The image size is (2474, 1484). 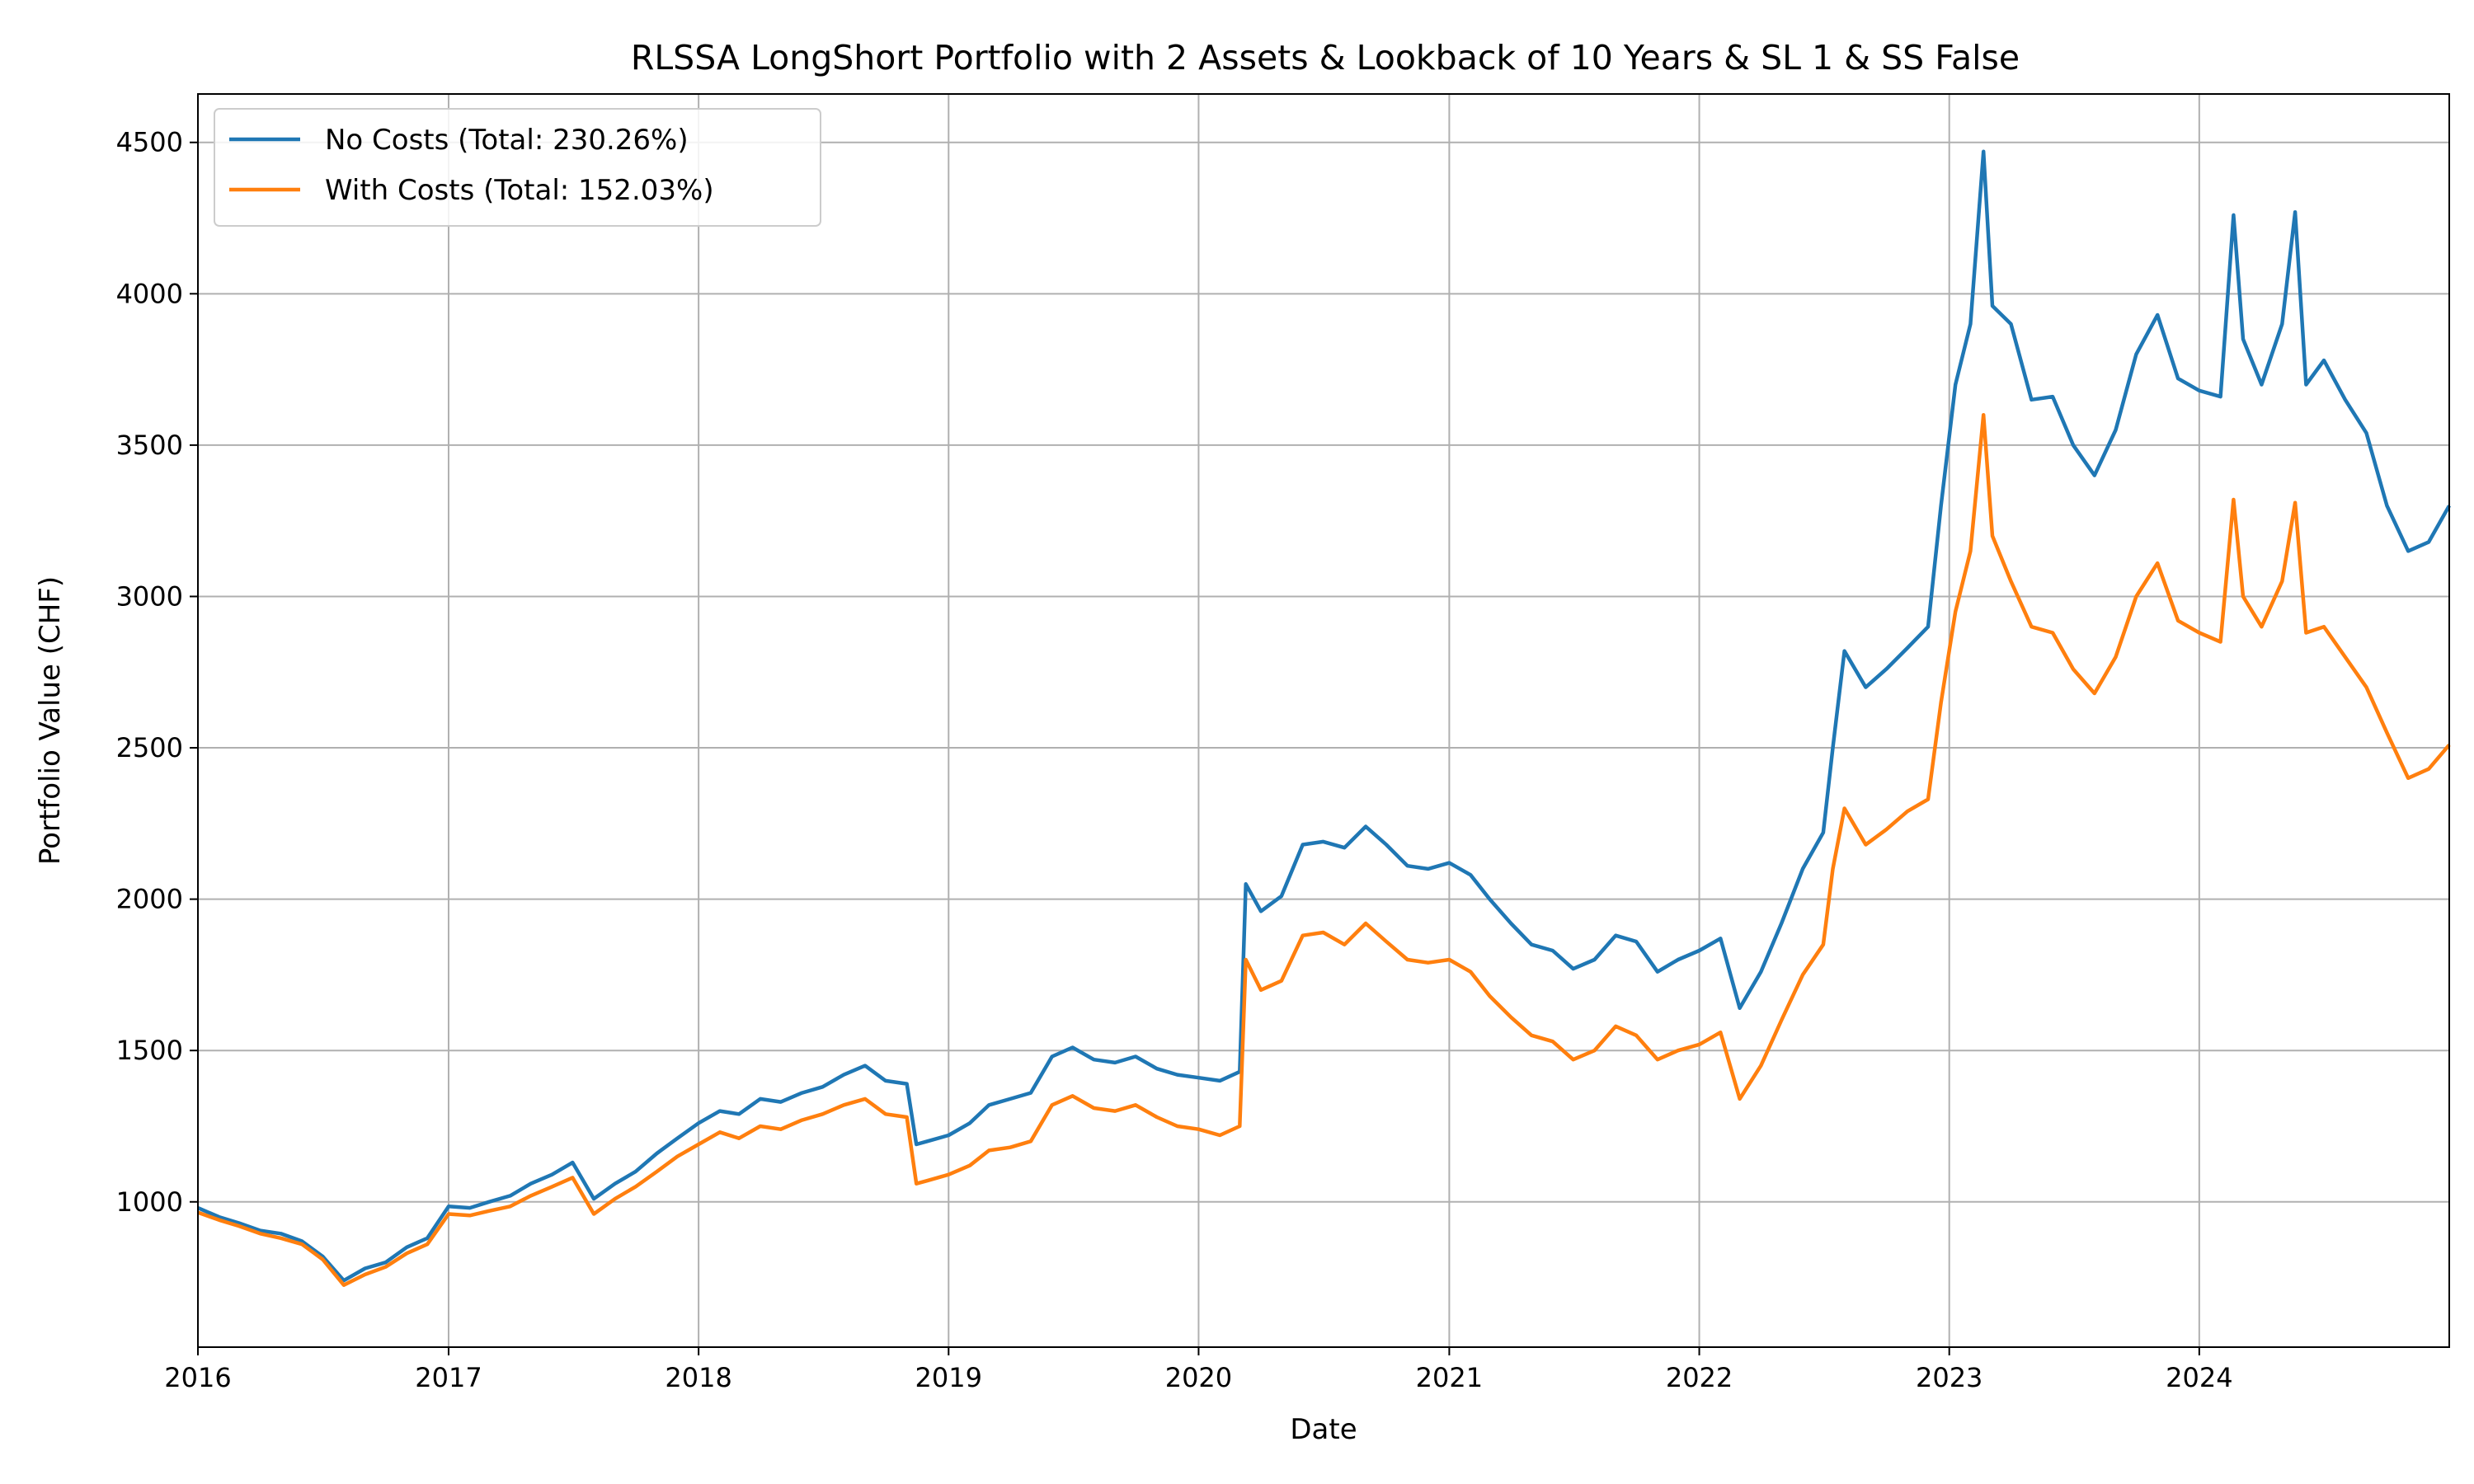 What do you see at coordinates (1699, 1377) in the screenshot?
I see `x-tick-label: 2022` at bounding box center [1699, 1377].